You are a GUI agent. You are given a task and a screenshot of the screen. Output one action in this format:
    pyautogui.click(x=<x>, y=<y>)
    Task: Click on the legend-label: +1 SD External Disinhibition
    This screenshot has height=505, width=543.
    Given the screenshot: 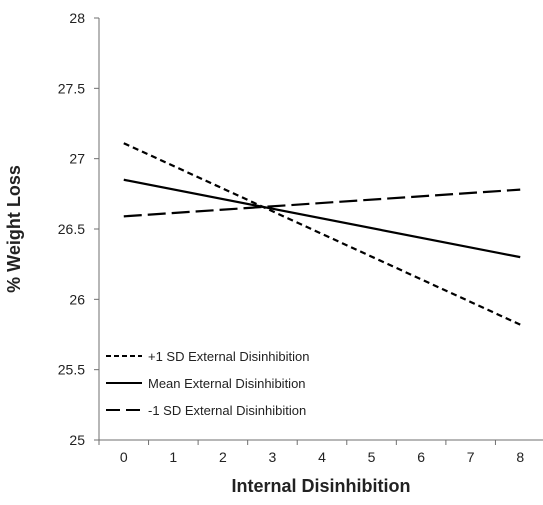 What is the action you would take?
    pyautogui.click(x=229, y=356)
    